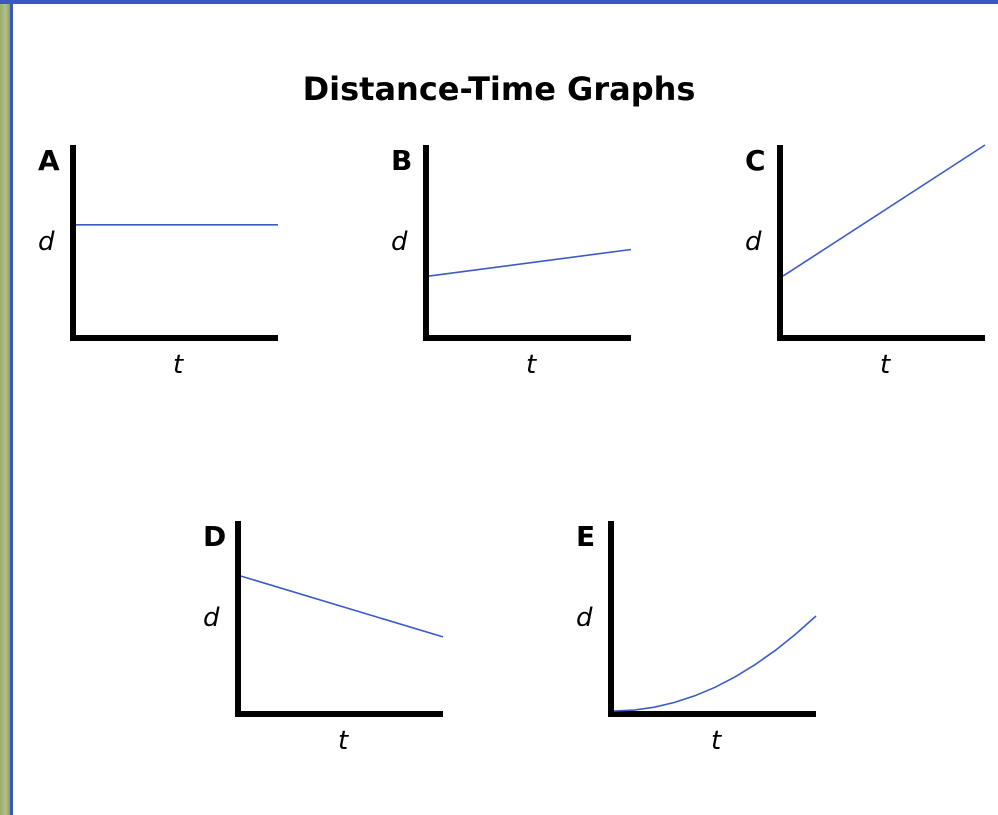 The height and width of the screenshot is (815, 998). I want to click on graph-label: B, so click(401, 160).